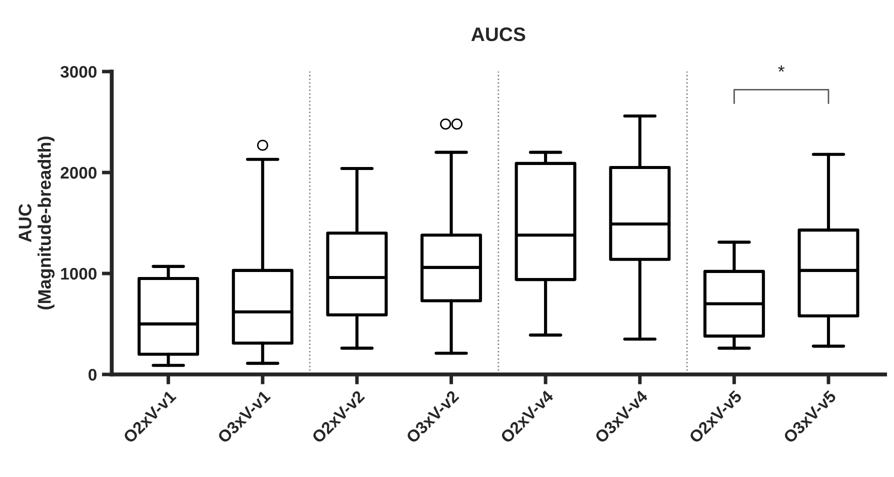 This screenshot has width=894, height=477. I want to click on y-tick-label: 2000, so click(78, 172).